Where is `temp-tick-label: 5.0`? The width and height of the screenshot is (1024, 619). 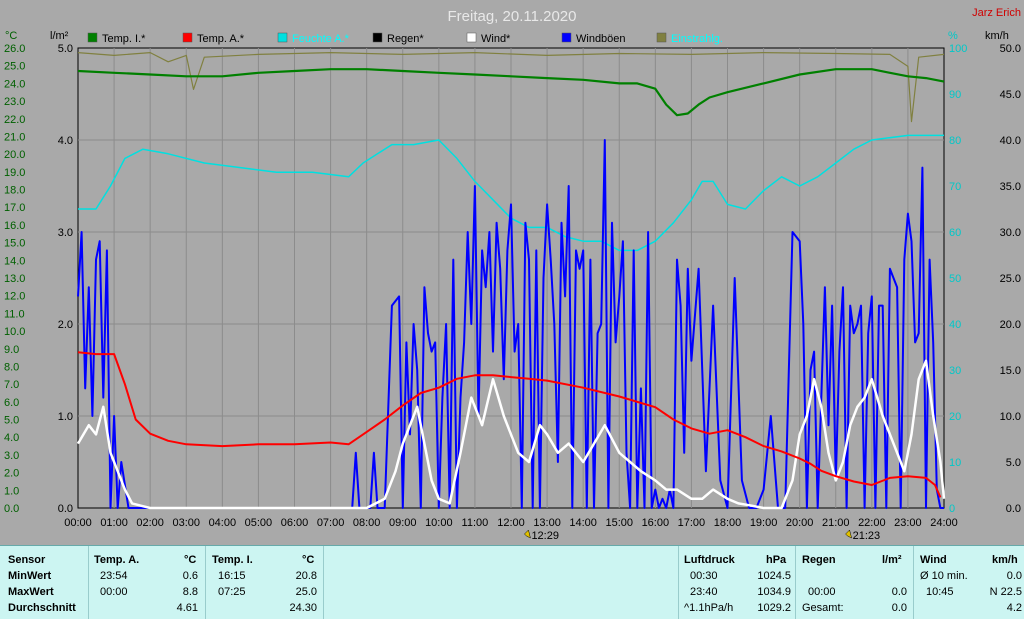 temp-tick-label: 5.0 is located at coordinates (11, 421).